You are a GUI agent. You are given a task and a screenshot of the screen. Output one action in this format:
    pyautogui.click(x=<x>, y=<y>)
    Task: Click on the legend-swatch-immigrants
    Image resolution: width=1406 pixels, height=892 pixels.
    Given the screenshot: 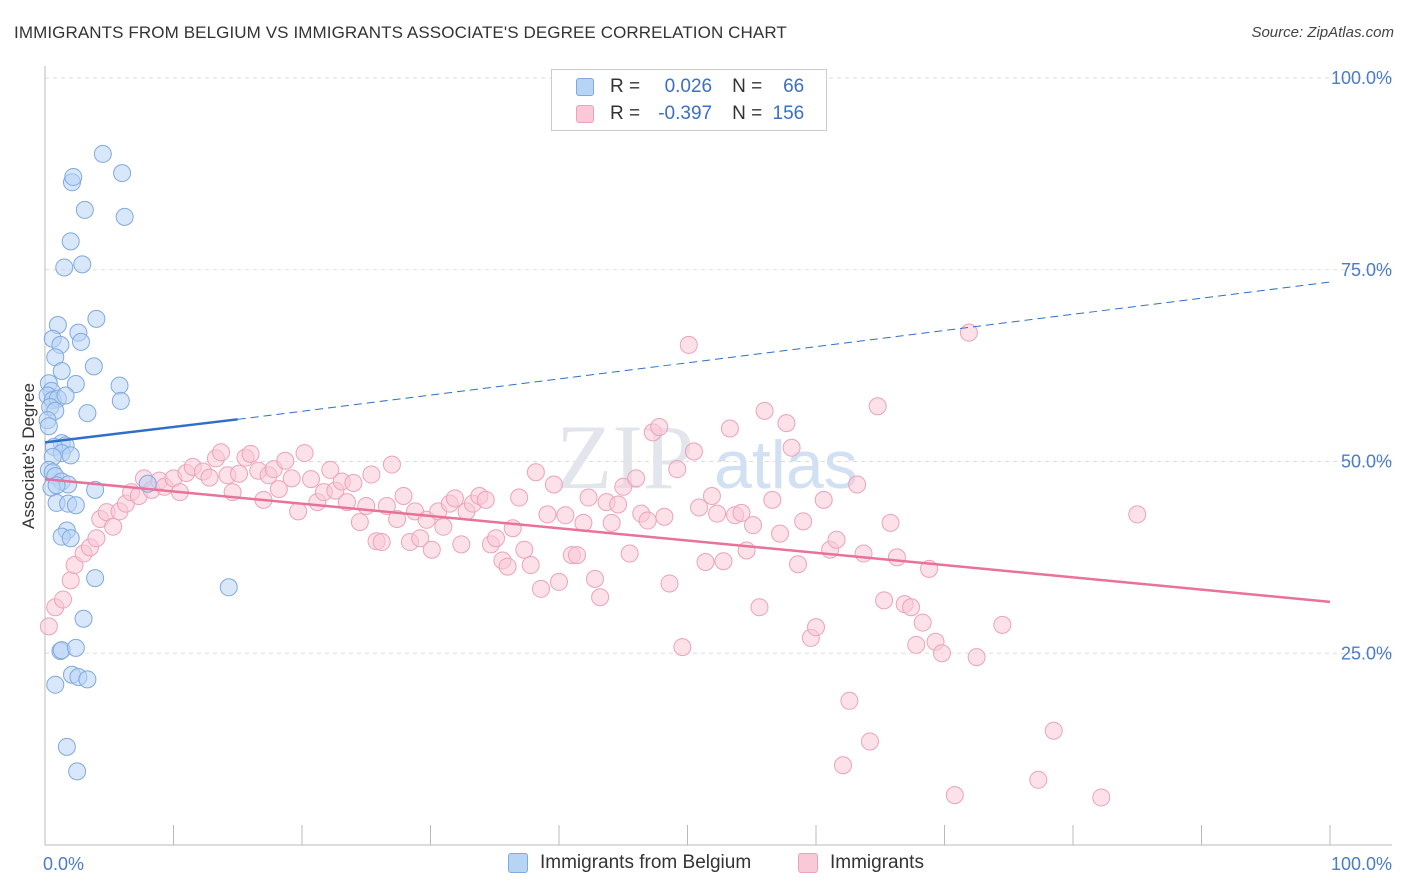 What is the action you would take?
    pyautogui.click(x=585, y=114)
    